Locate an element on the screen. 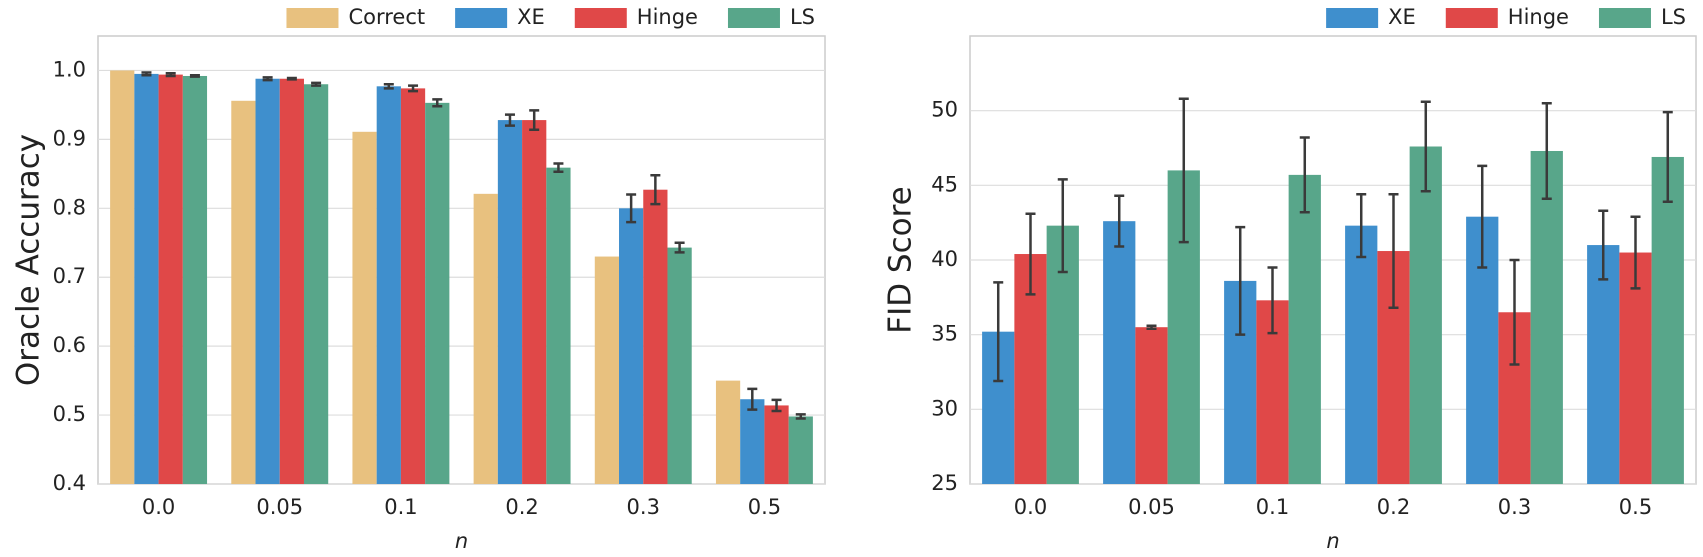 This screenshot has height=557, width=1703. y-tick-label: 45 is located at coordinates (944, 184).